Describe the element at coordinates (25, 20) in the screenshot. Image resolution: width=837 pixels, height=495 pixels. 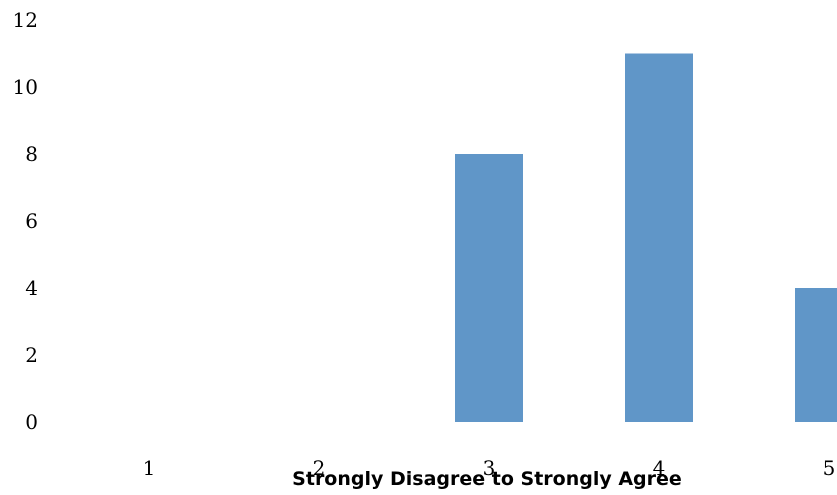
I see `y-tick-label: 12` at that location.